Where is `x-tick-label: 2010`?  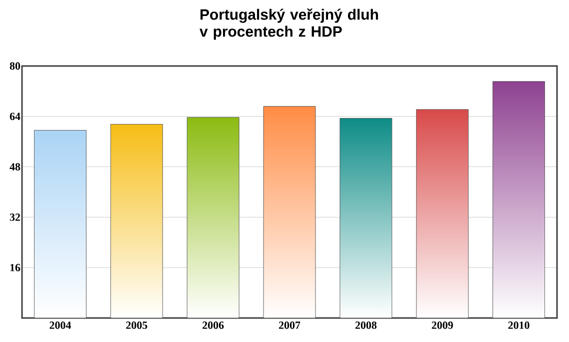 x-tick-label: 2010 is located at coordinates (519, 325).